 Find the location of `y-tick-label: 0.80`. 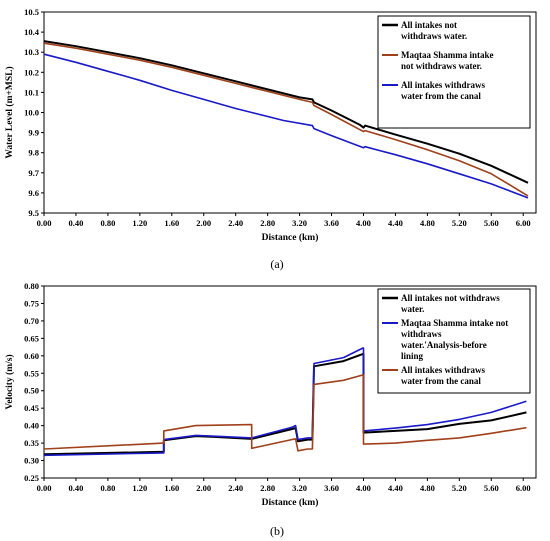

y-tick-label: 0.80 is located at coordinates (31, 286).